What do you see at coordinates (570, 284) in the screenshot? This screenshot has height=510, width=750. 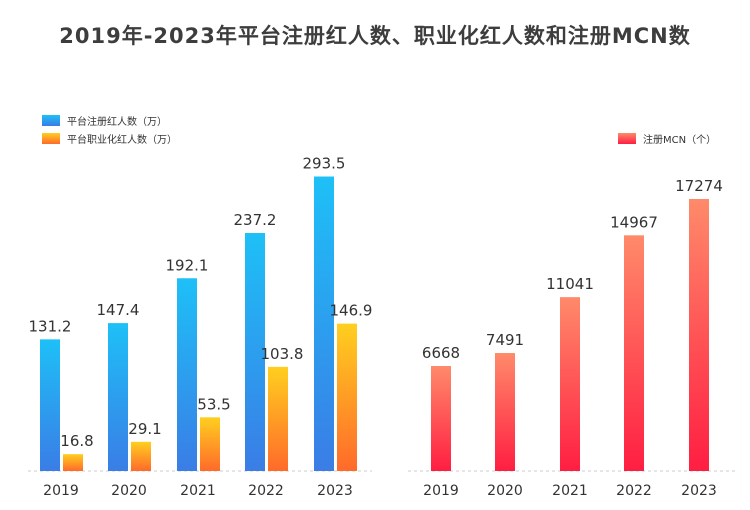 I see `value-label-mcn-2021: 11041` at bounding box center [570, 284].